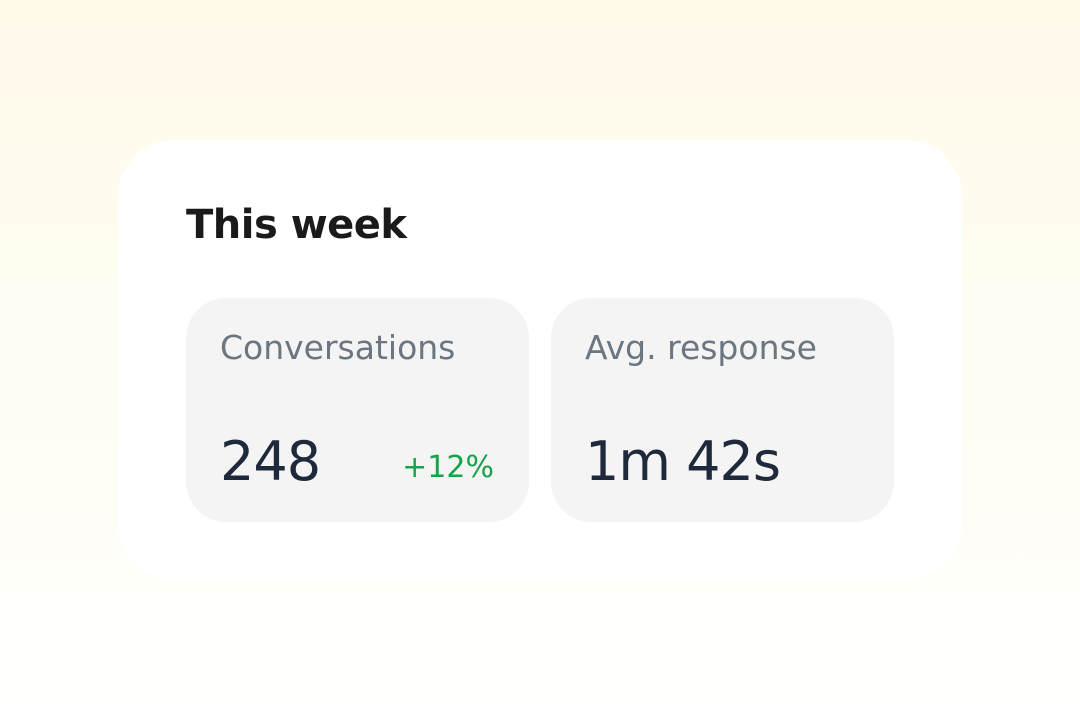  Describe the element at coordinates (296, 225) in the screenshot. I see `card-title: This week` at that location.